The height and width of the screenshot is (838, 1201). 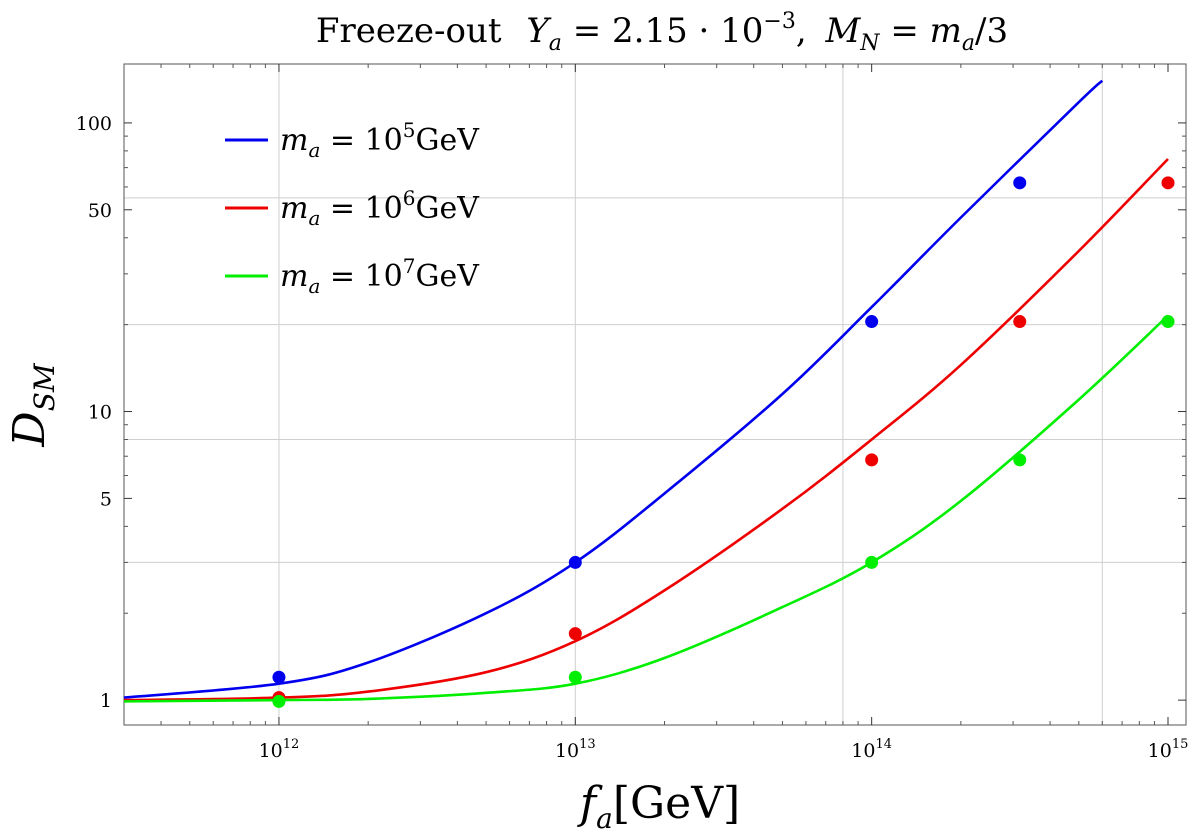 What do you see at coordinates (658, 806) in the screenshot?
I see `x-axis-label: fa[GeV]` at bounding box center [658, 806].